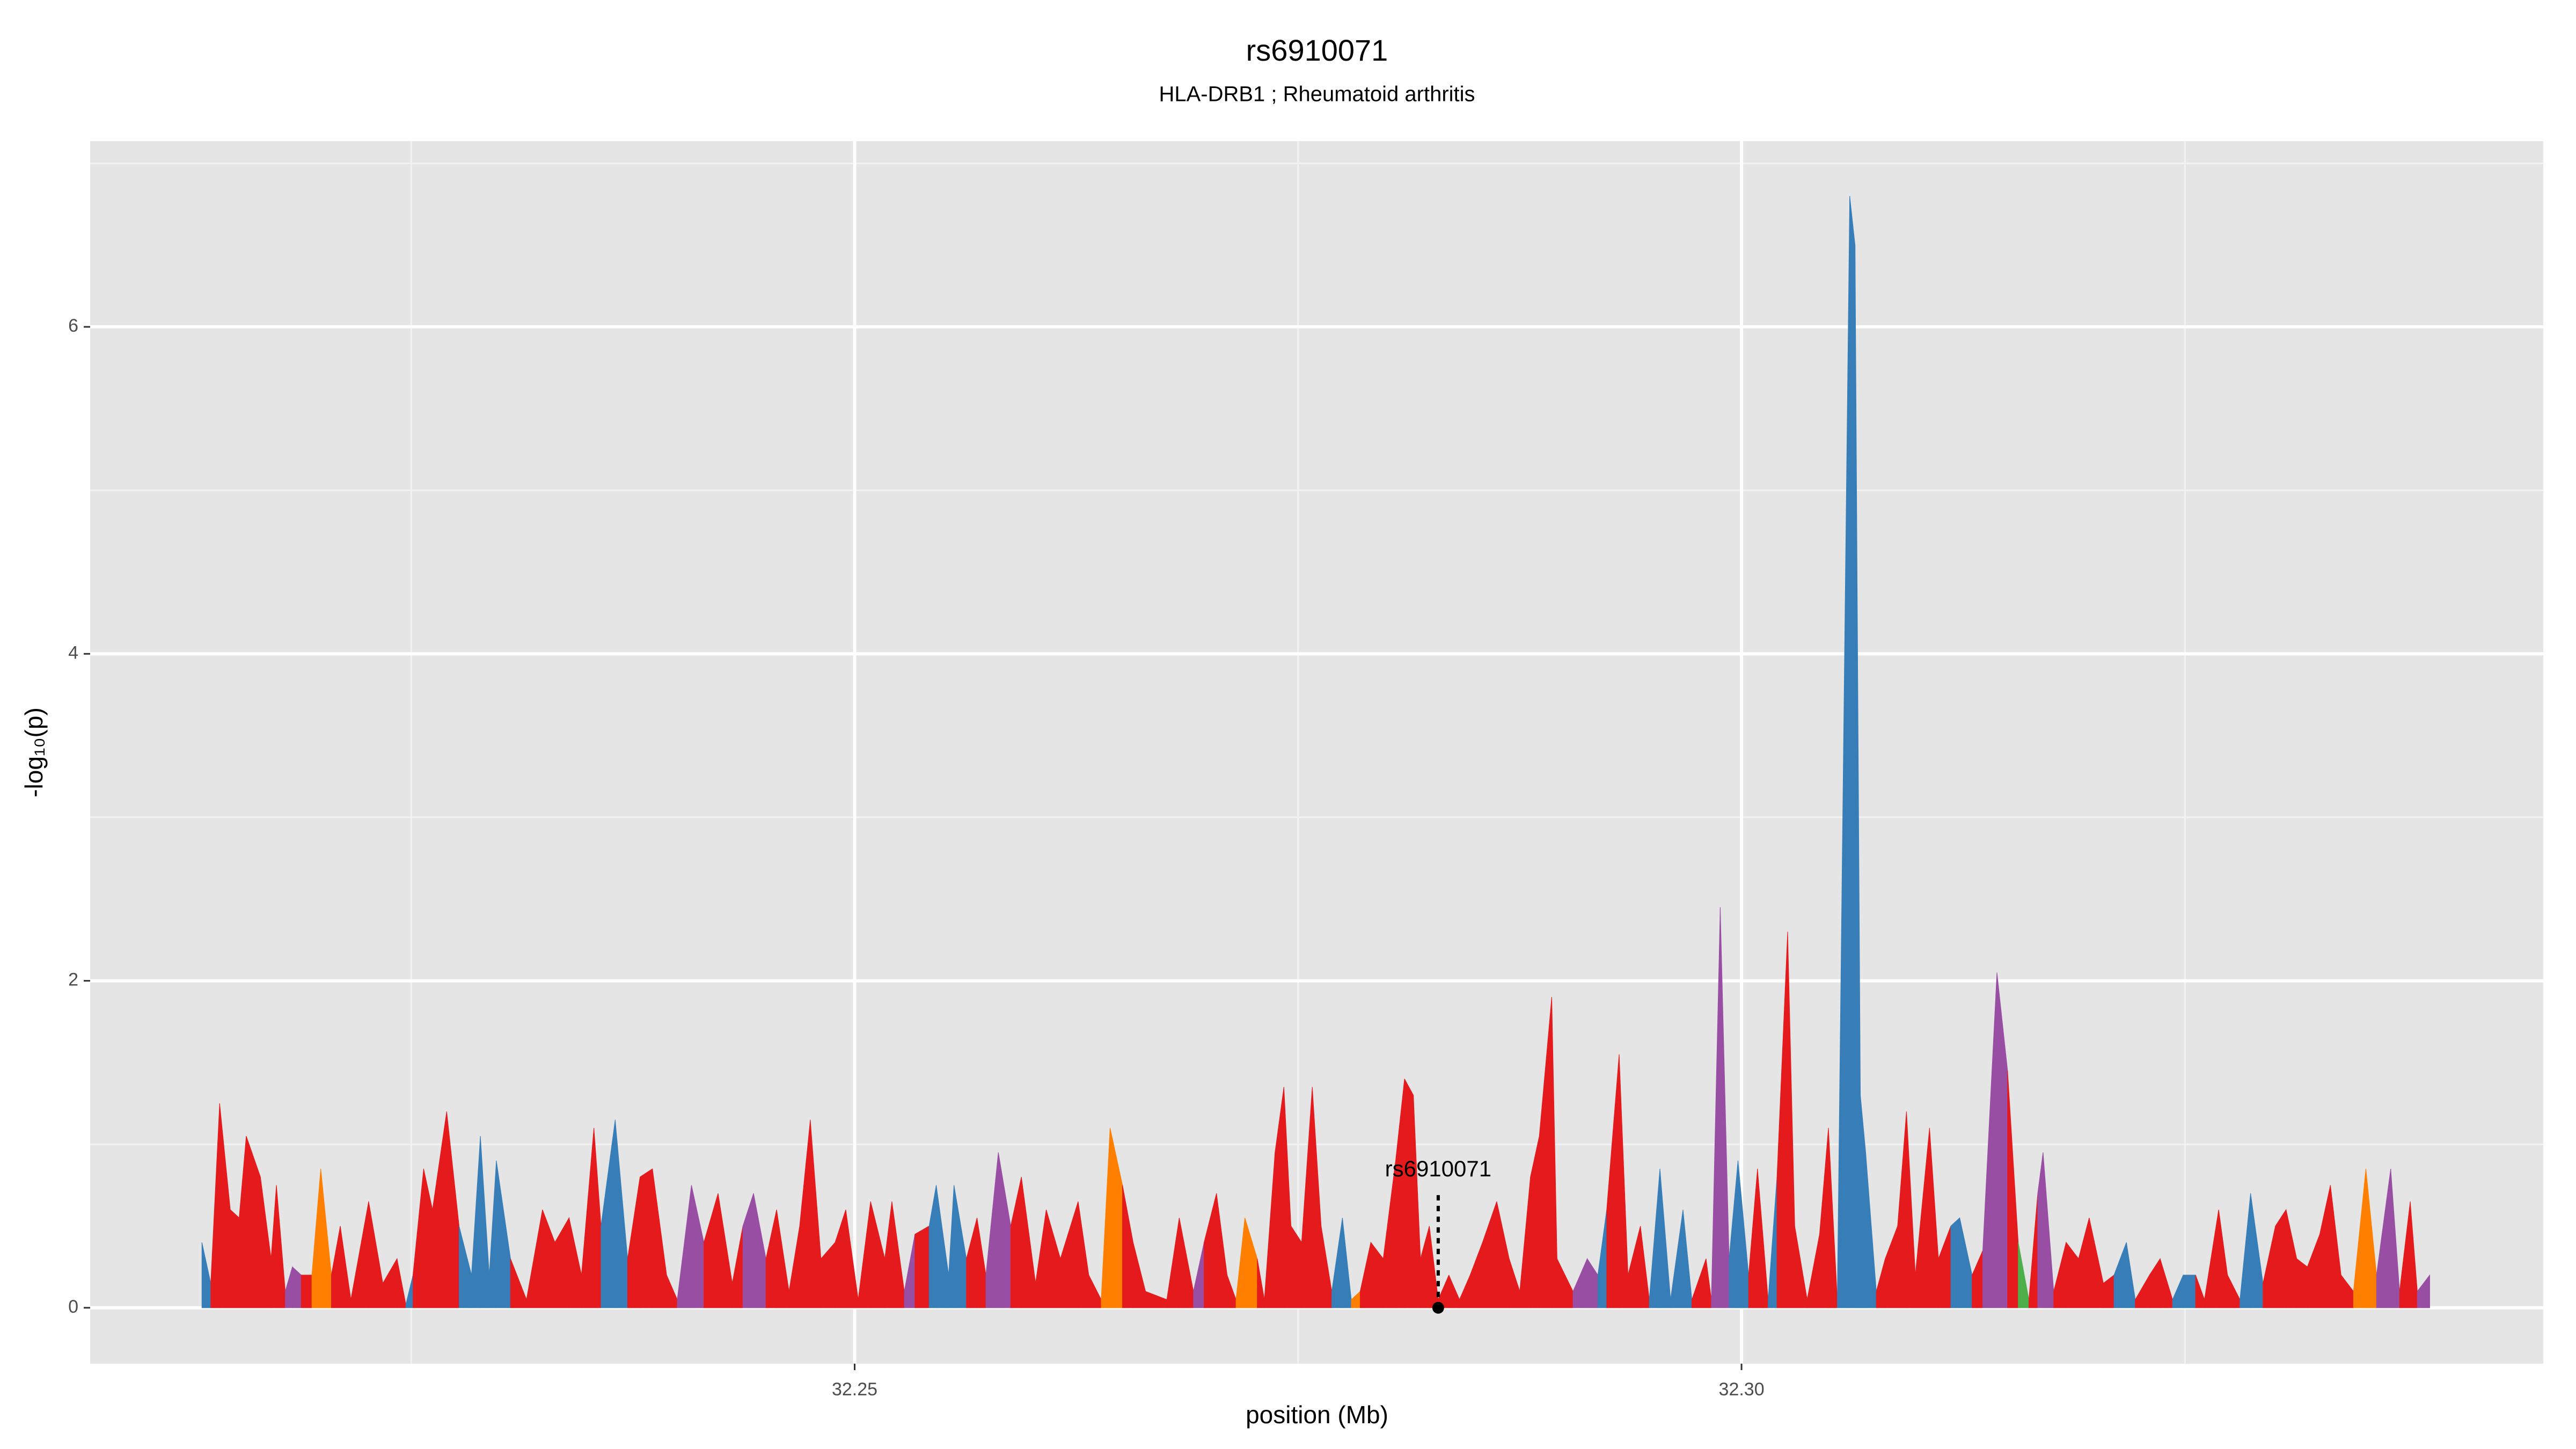 This screenshot has height=1449, width=2576. Describe the element at coordinates (73, 326) in the screenshot. I see `y-tick-label: 6` at that location.